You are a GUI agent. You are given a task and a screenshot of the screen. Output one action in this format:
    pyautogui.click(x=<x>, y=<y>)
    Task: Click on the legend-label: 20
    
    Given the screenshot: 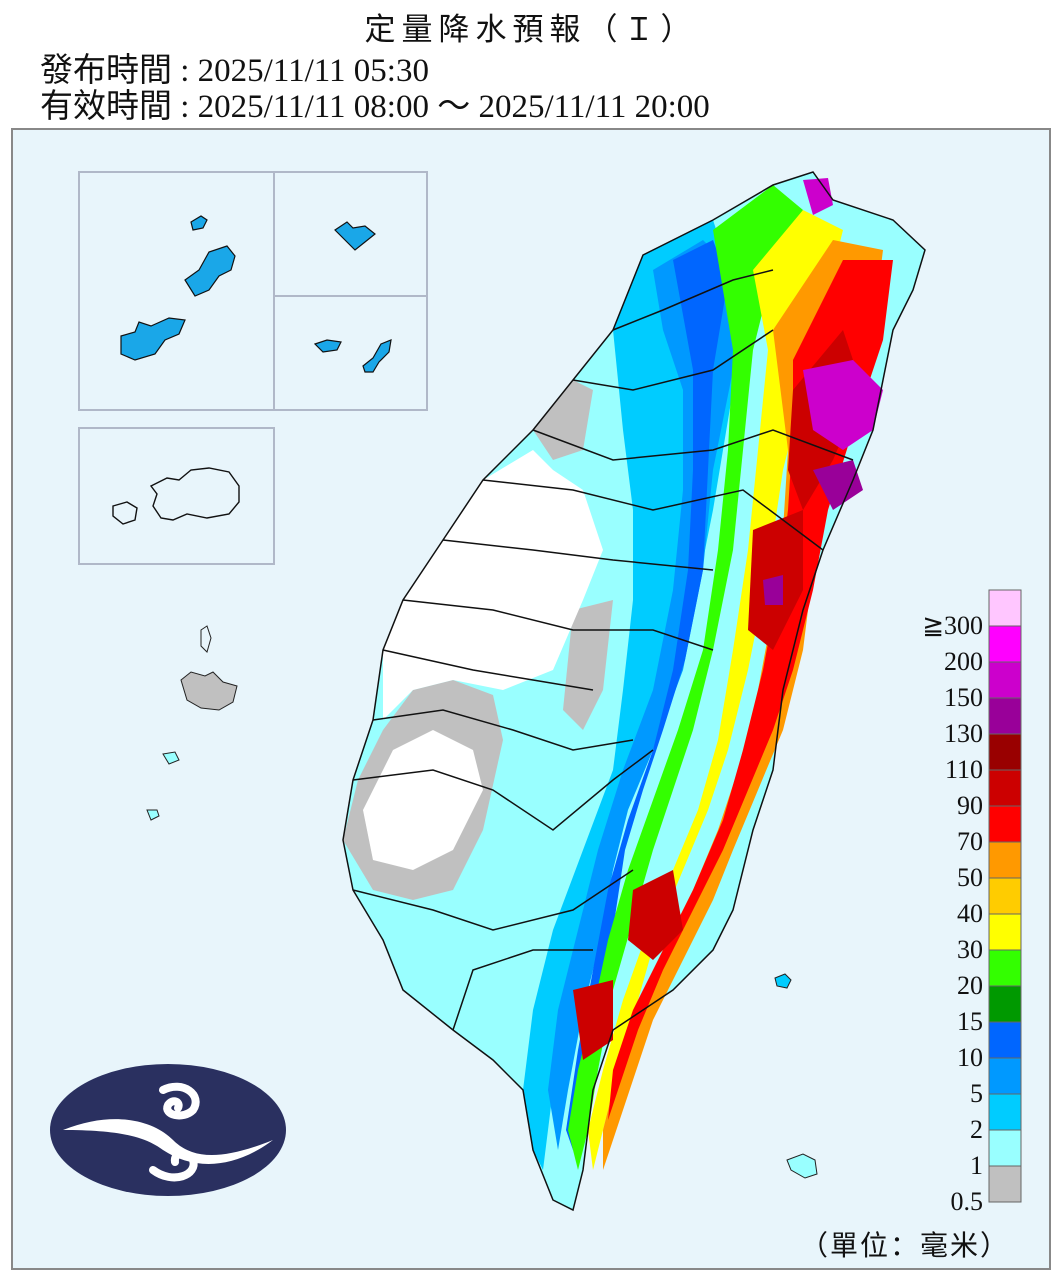 What is the action you would take?
    pyautogui.click(x=970, y=985)
    